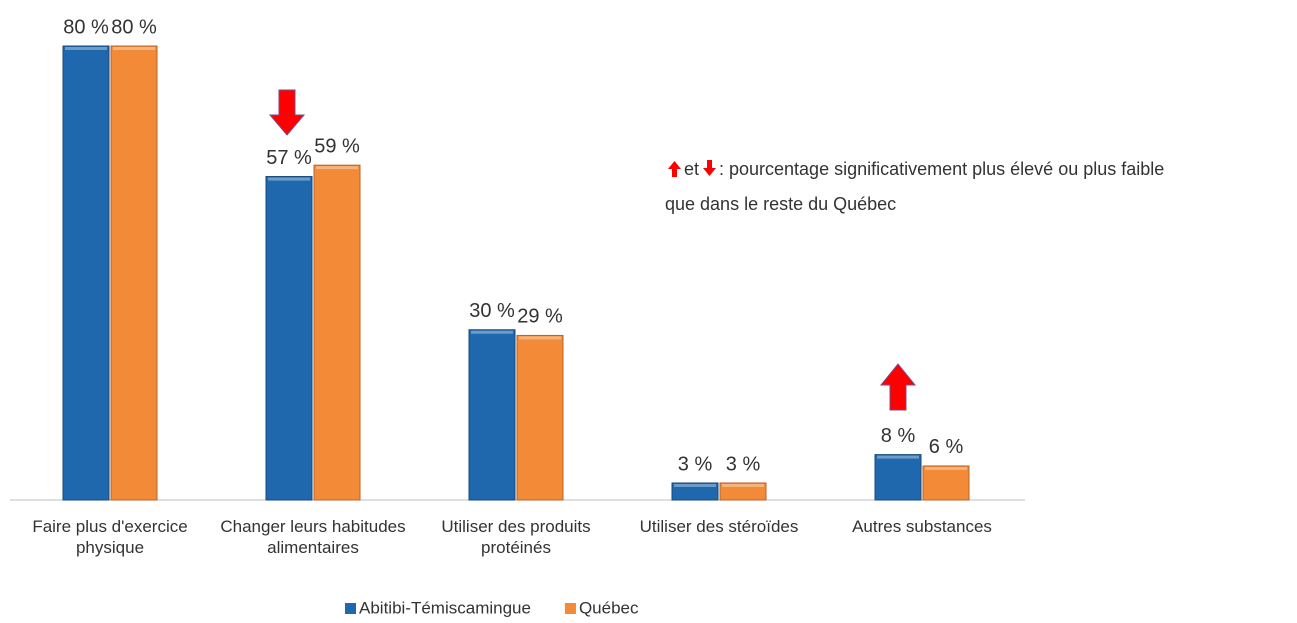  I want to click on x-tick-label: Autres substances, so click(922, 526).